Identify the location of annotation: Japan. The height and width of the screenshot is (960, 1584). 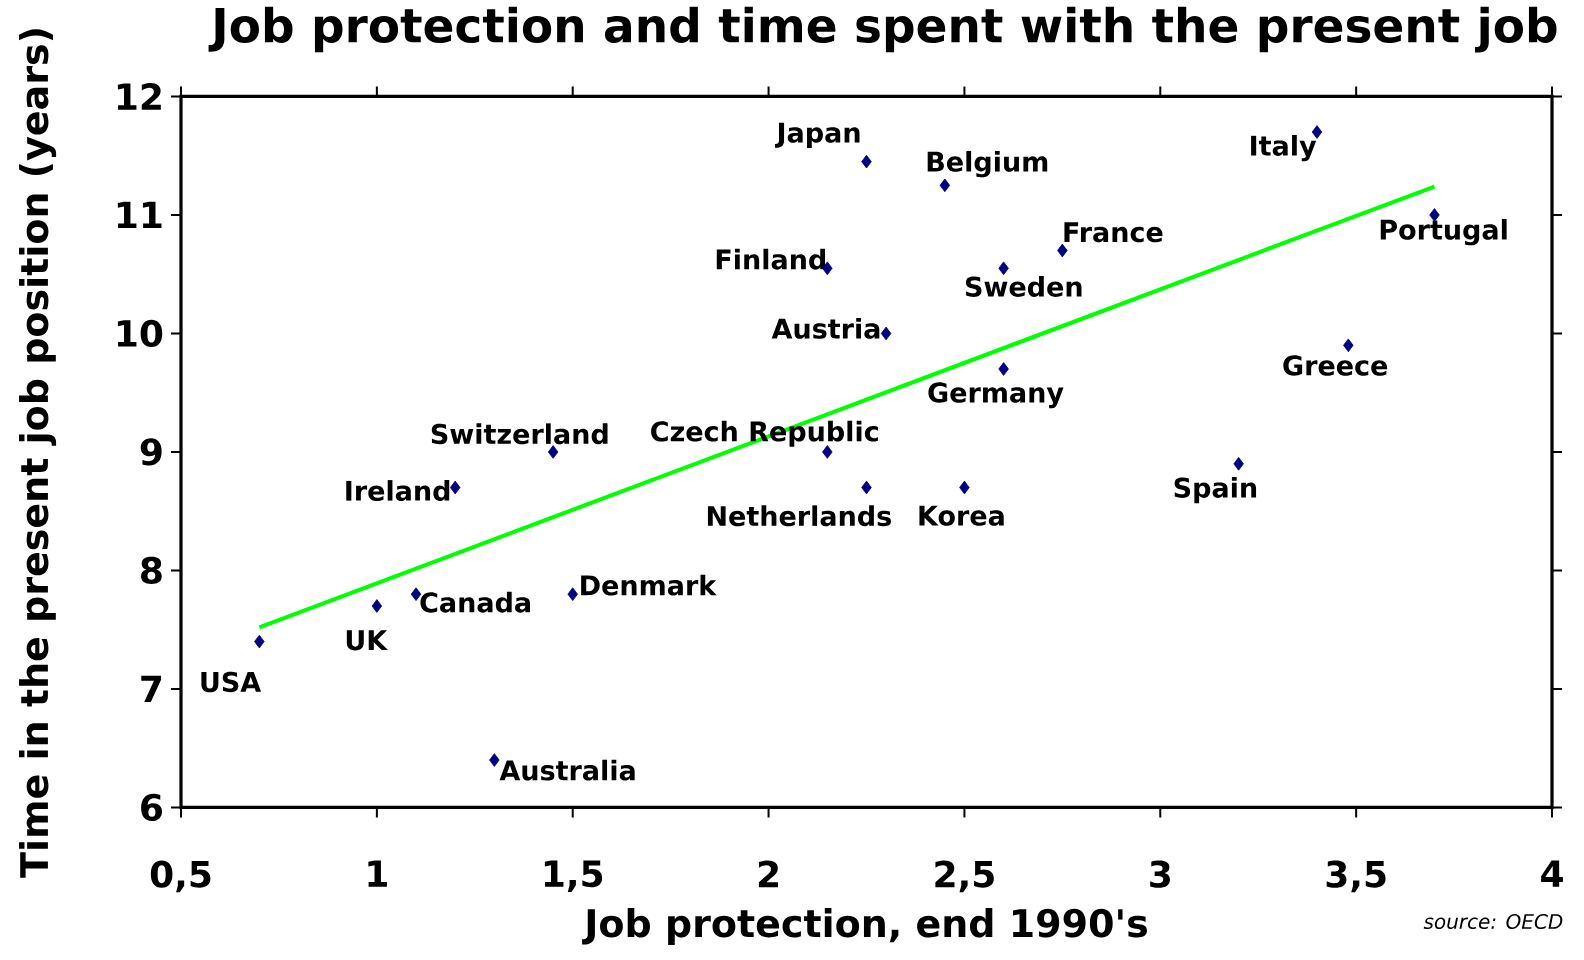
(817, 135).